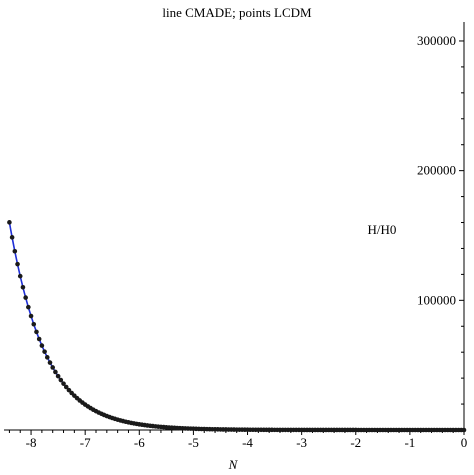 This screenshot has height=475, width=474. I want to click on y-tick-label: 100000, so click(436, 299).